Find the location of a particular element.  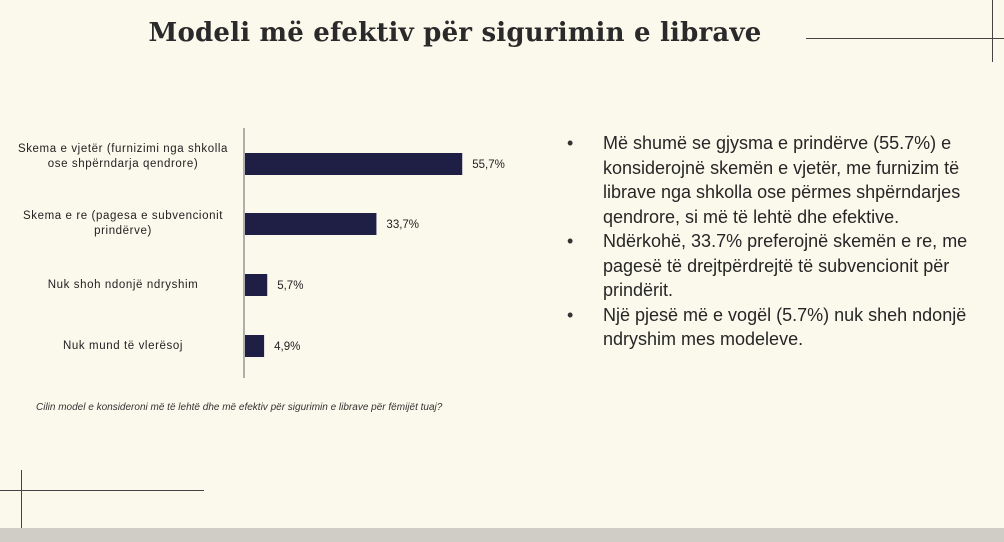

decor-line-bottom-left is located at coordinates (102, 490).